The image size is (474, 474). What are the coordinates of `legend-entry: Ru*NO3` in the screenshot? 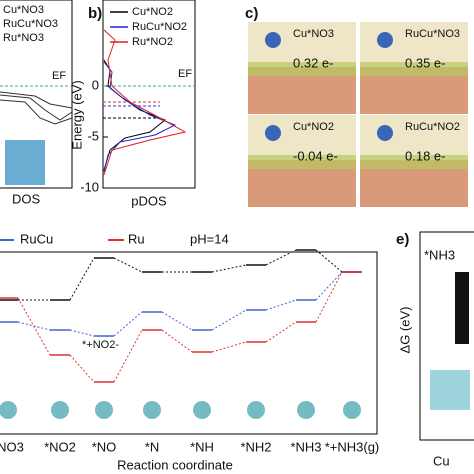 It's located at (23, 38).